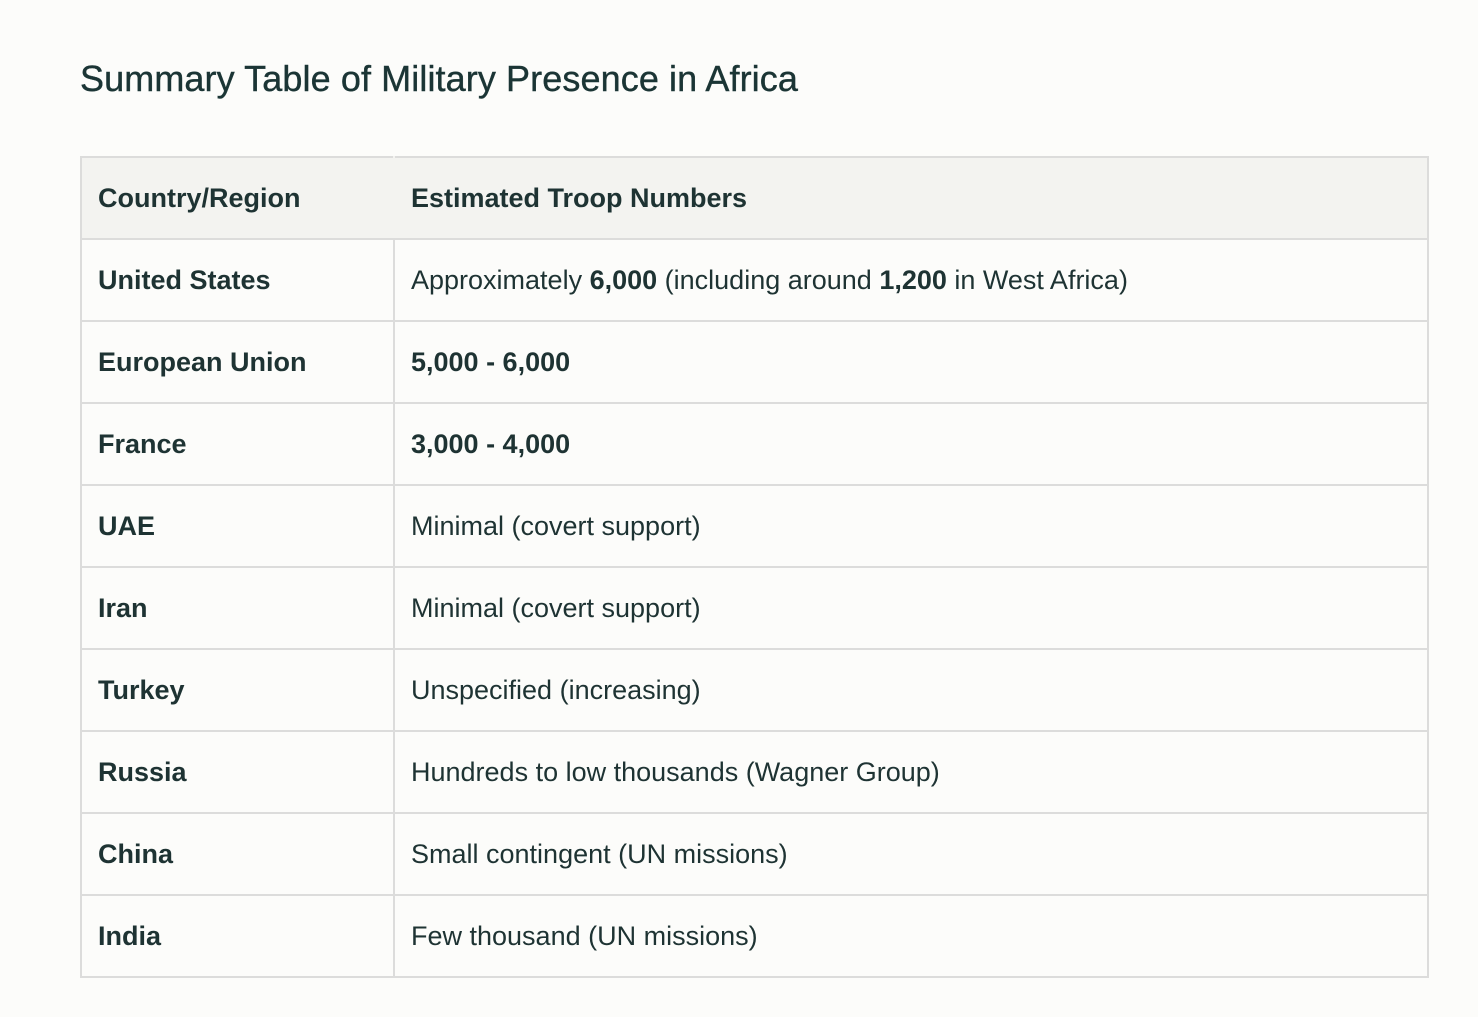 The image size is (1478, 1017). I want to click on header-row: Country/Region Estimated Troop Numbers, so click(754, 198).